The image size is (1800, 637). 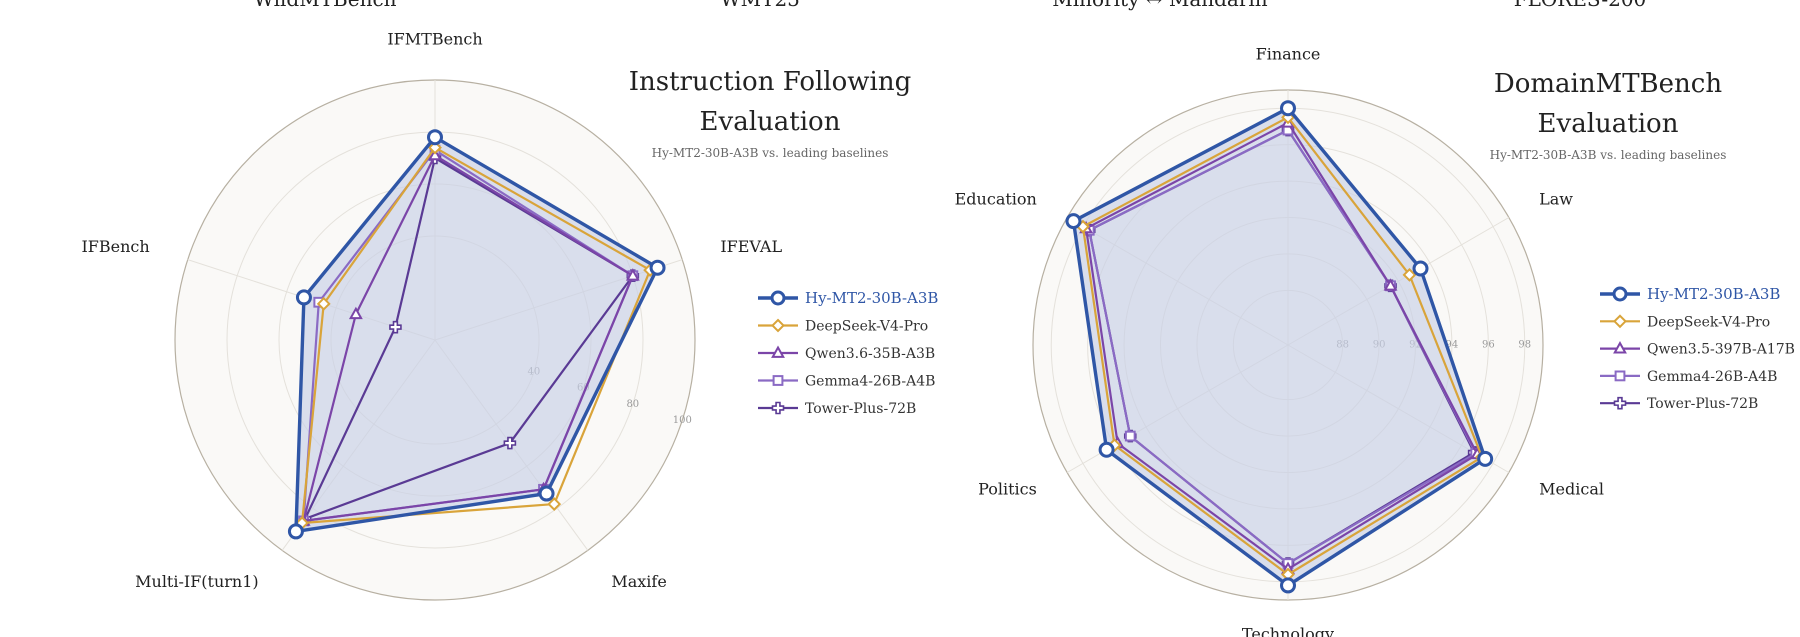 What do you see at coordinates (1721, 350) in the screenshot?
I see `legend-label: Qwen3.5-397B-A17B` at bounding box center [1721, 350].